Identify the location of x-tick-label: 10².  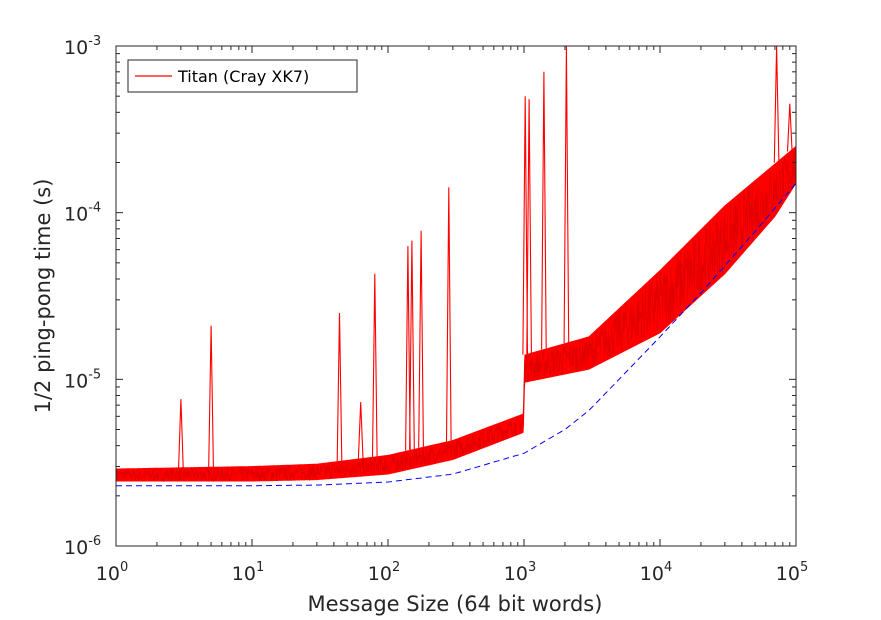
(384, 572).